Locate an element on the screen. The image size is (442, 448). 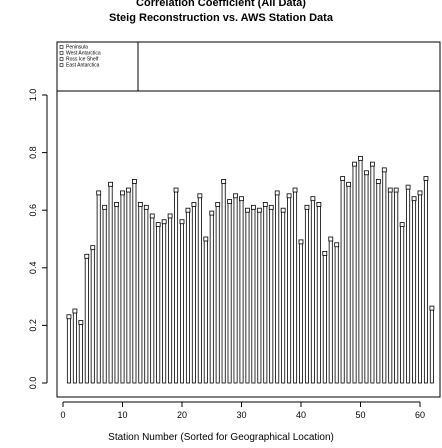
x-tick-label: 40 is located at coordinates (301, 415).